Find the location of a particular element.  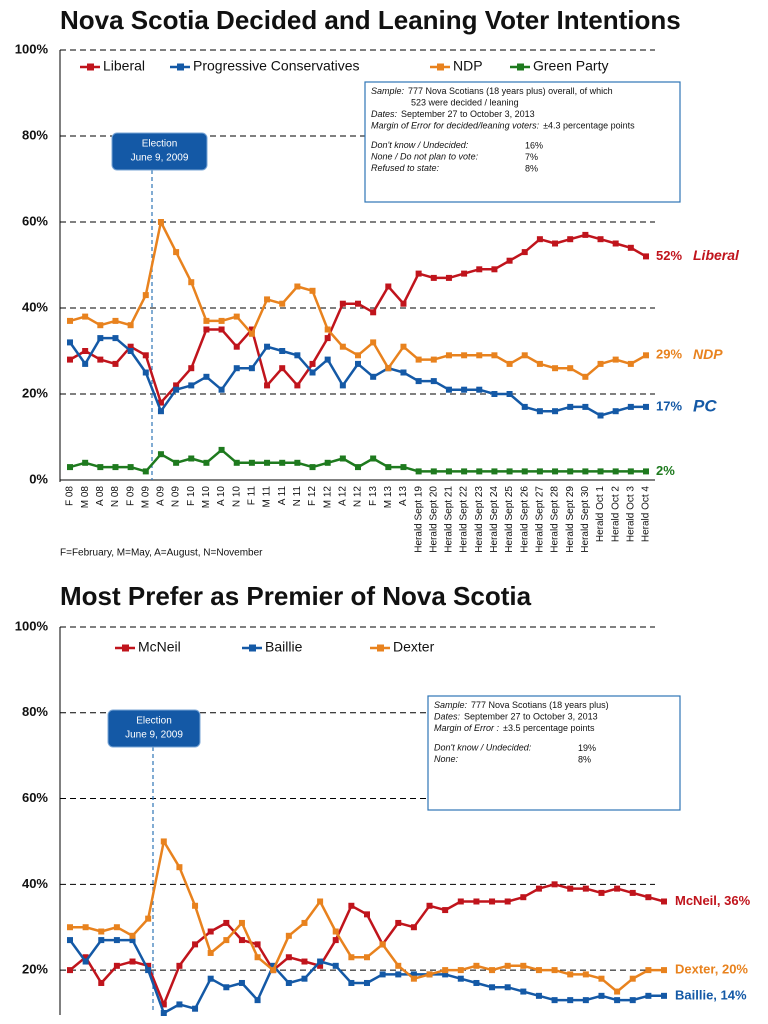

x-tick-label: Herald Sept 26 is located at coordinates (524, 519).